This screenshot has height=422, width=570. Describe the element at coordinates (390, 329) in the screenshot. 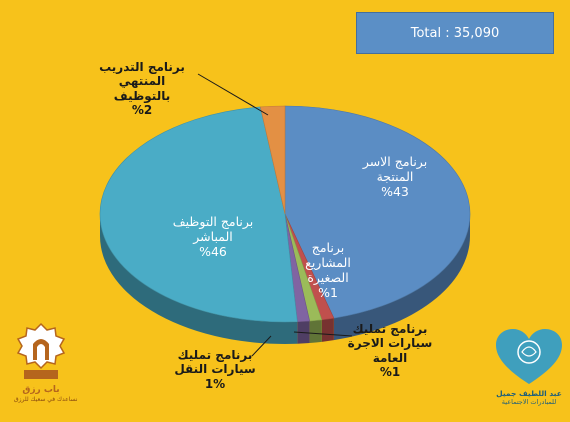

I see `label-taxi-line1: برنامج تمليك` at that location.